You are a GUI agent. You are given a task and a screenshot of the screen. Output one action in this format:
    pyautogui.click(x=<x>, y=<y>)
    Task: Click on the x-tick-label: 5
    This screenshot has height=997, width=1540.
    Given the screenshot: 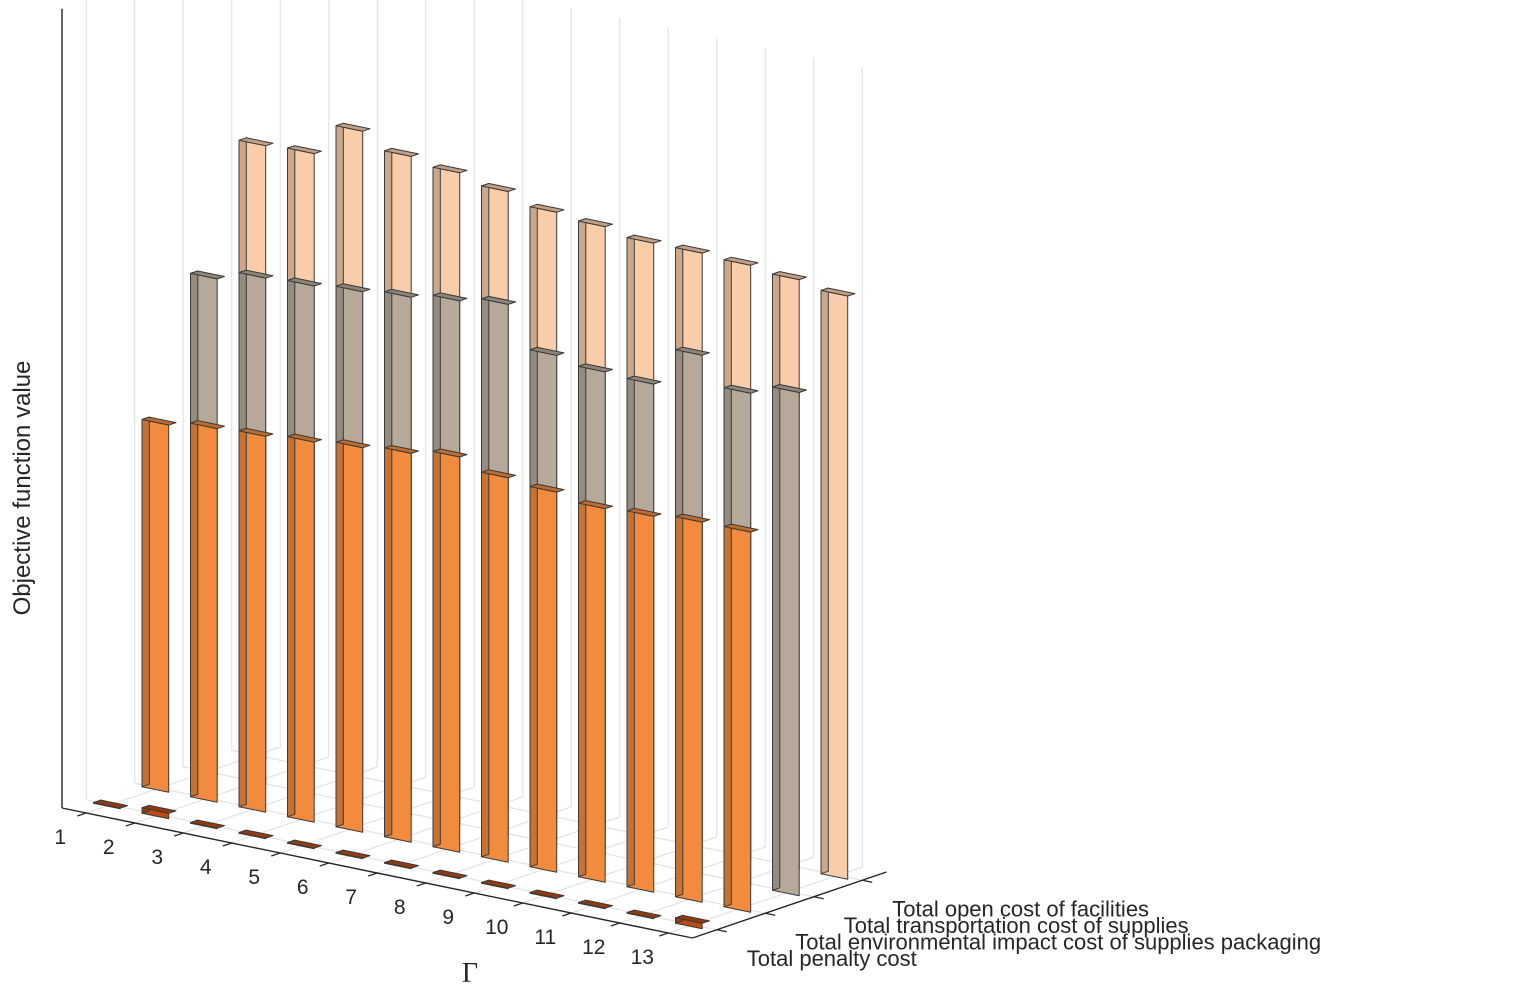 What is the action you would take?
    pyautogui.click(x=254, y=877)
    